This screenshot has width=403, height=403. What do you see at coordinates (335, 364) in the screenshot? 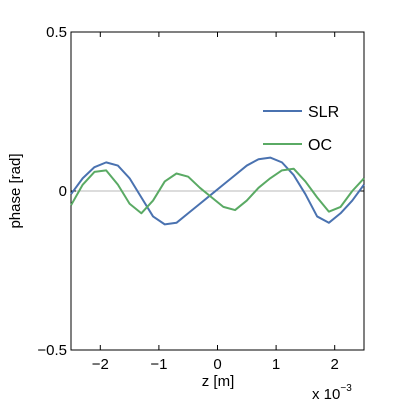
I see `x-tick-label: 2` at bounding box center [335, 364].